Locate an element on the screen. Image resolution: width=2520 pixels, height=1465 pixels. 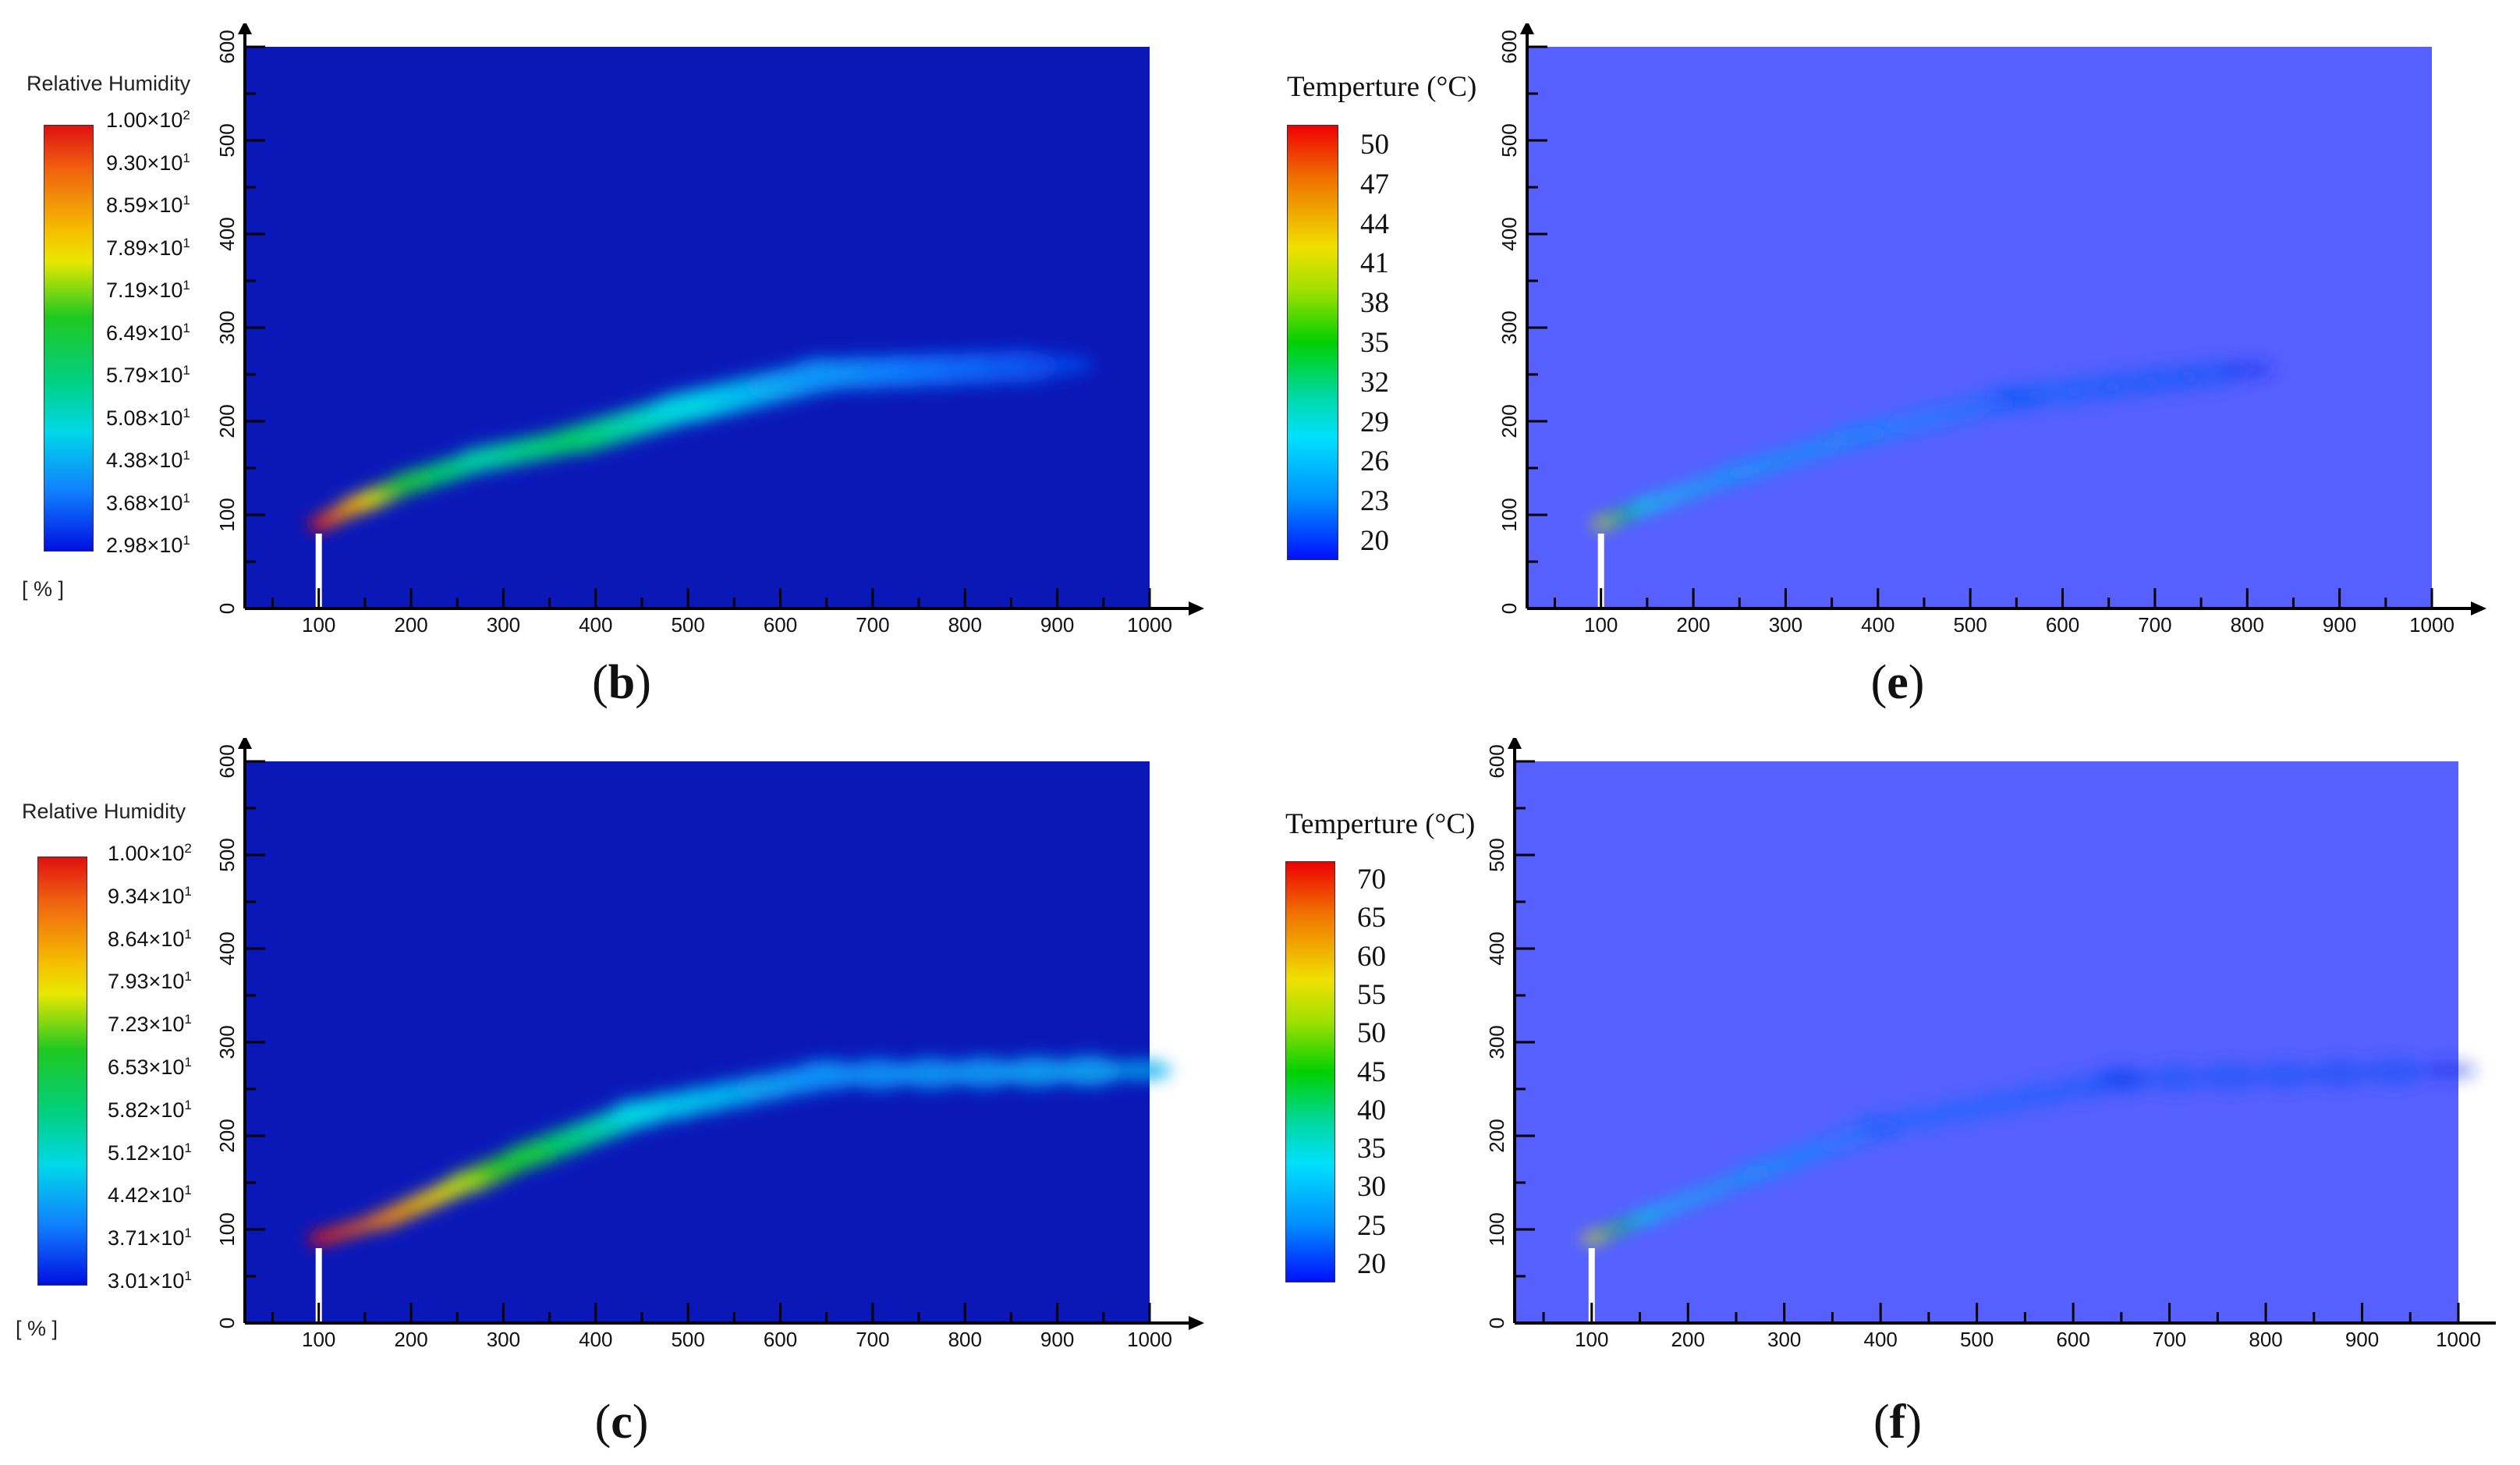
panel-caption: (f) is located at coordinates (1897, 1423).